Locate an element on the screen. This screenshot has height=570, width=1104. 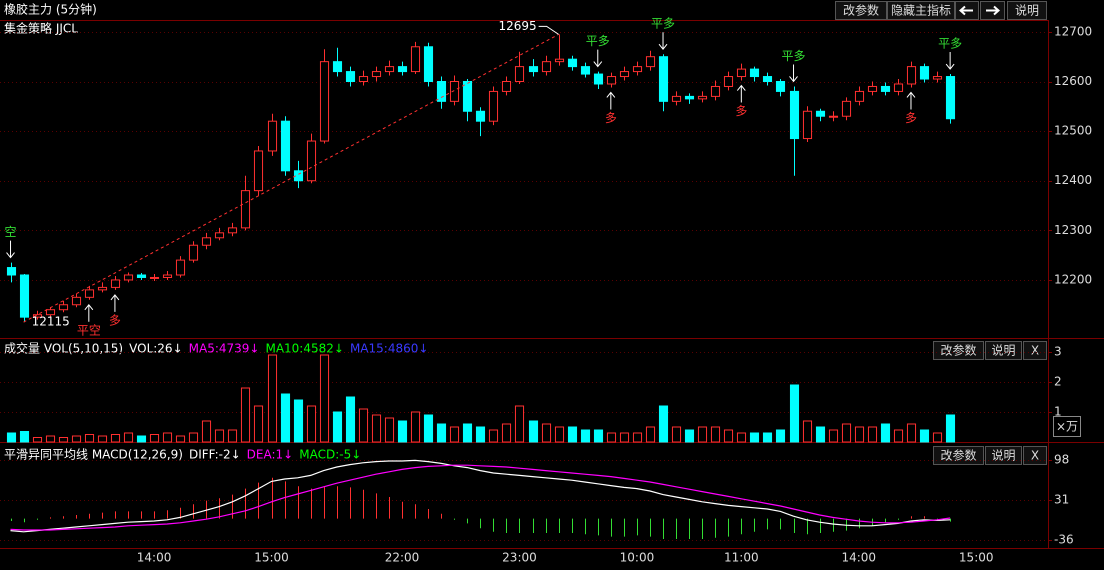
y-tick-label: 98 is located at coordinates (1061, 459).